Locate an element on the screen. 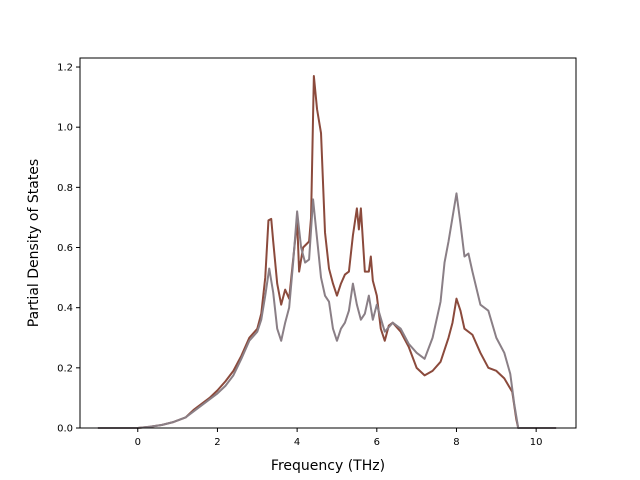  x-tick-label: 10 is located at coordinates (536, 442).